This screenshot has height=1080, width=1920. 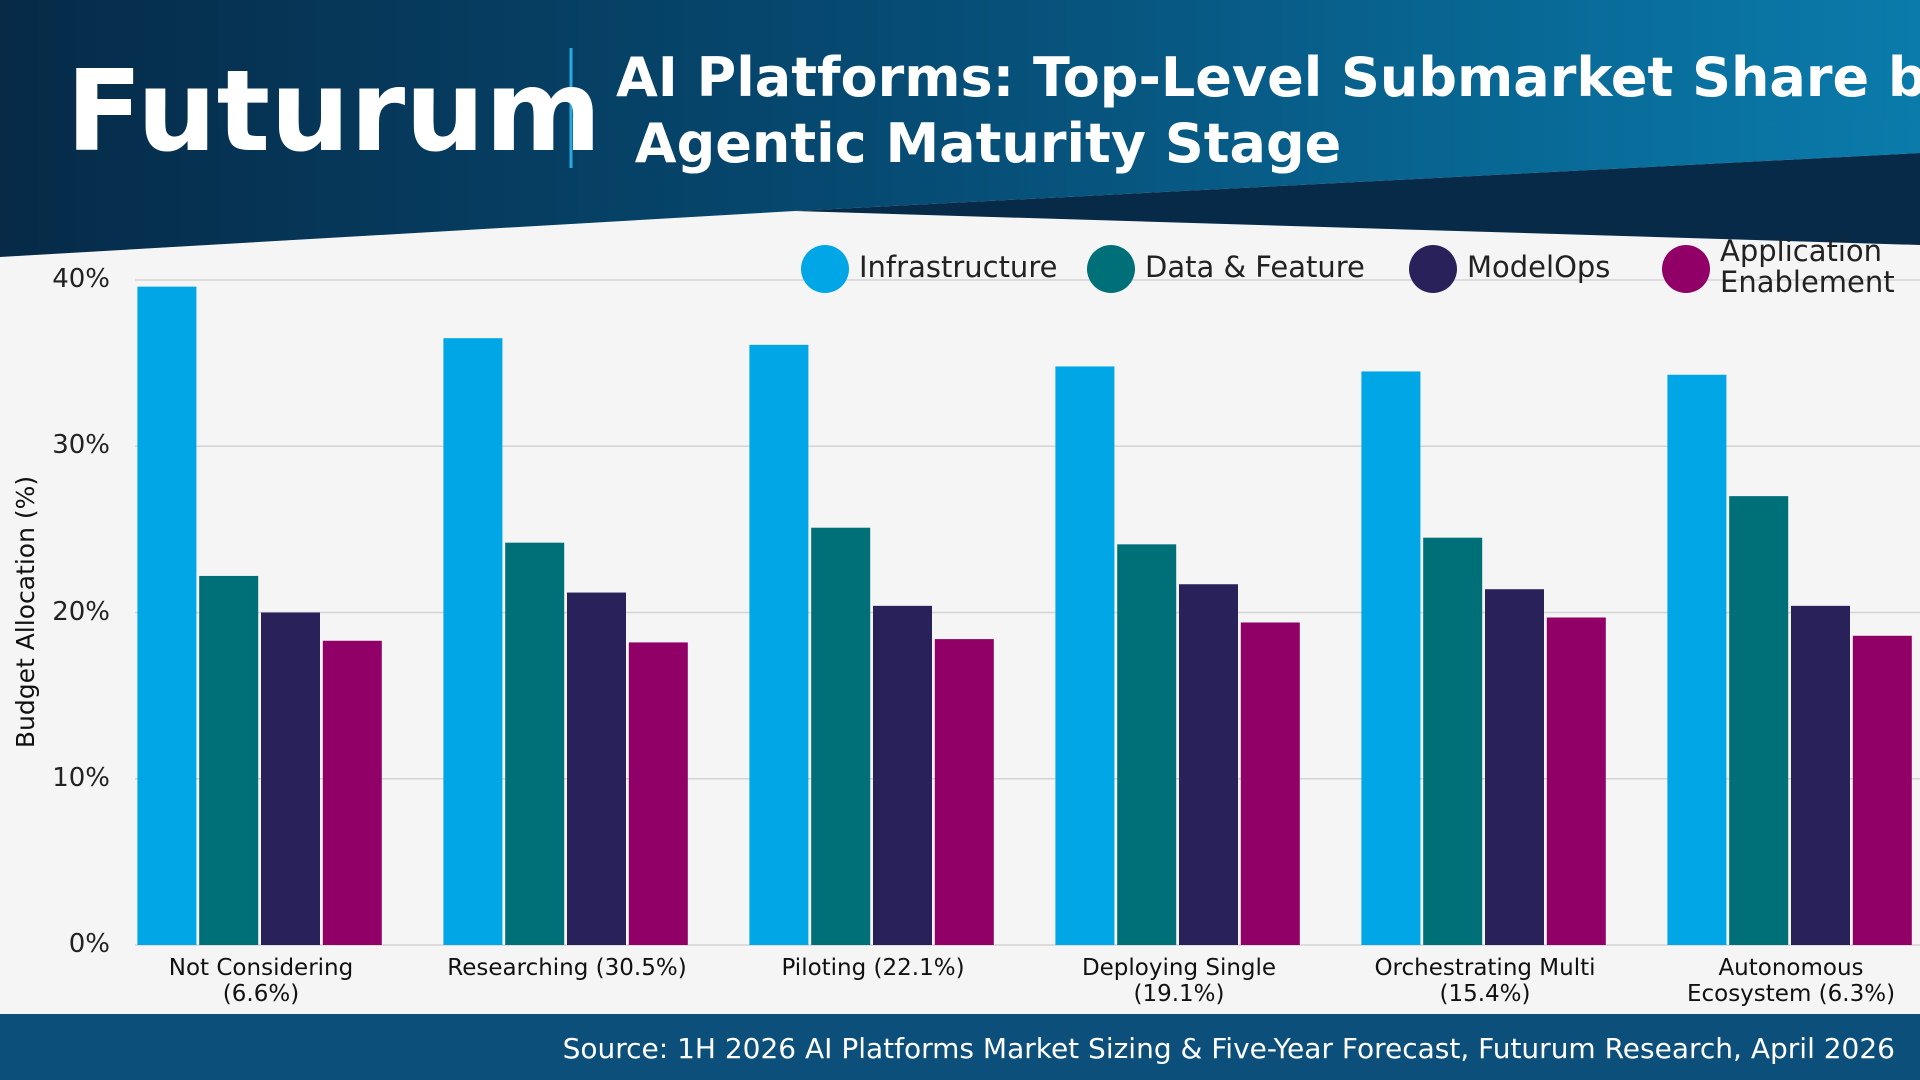 I want to click on y-tick-label: 30%, so click(x=81, y=445).